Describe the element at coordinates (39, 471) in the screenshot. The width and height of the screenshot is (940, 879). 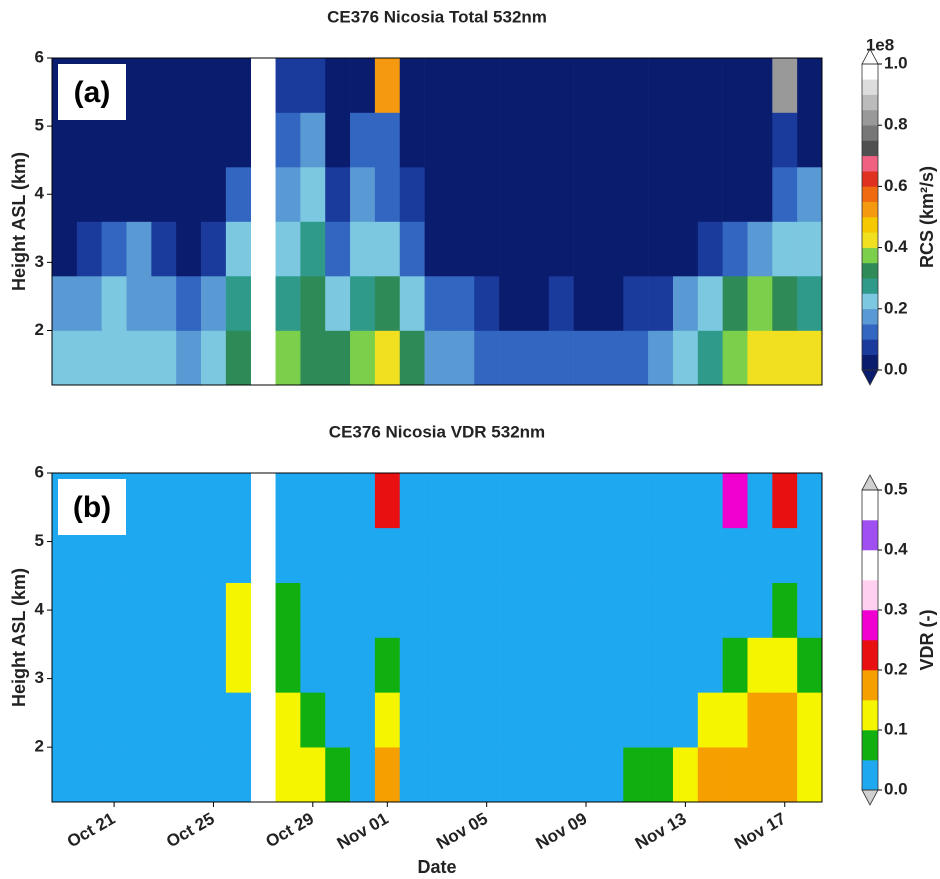
I see `y-tick-label: 6` at that location.